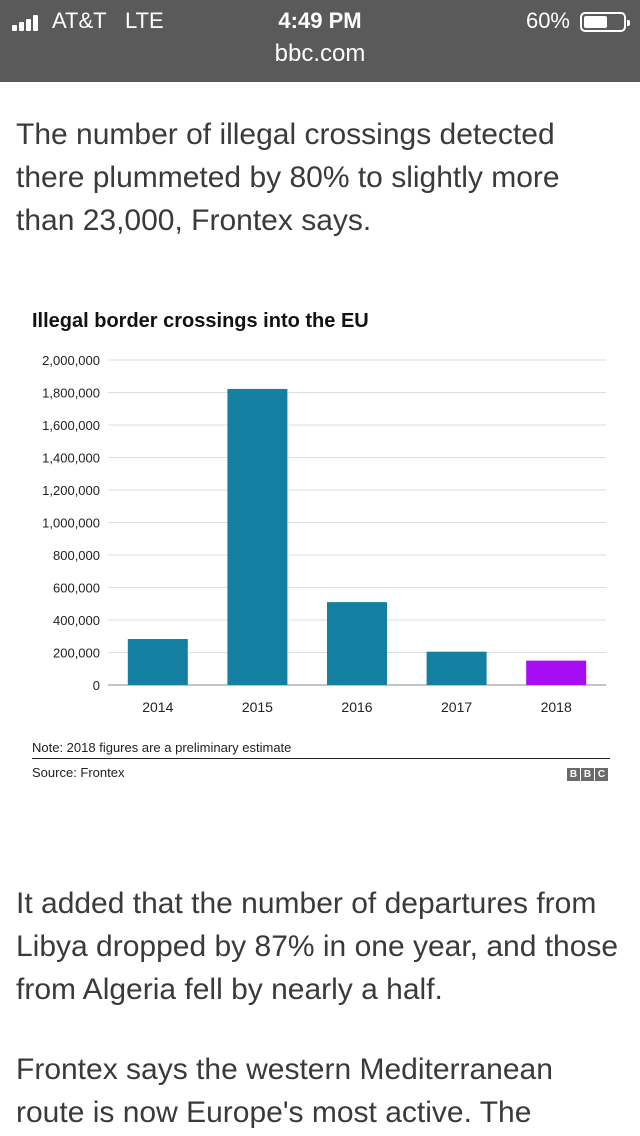 The width and height of the screenshot is (640, 1136). I want to click on battery-fill, so click(595, 22).